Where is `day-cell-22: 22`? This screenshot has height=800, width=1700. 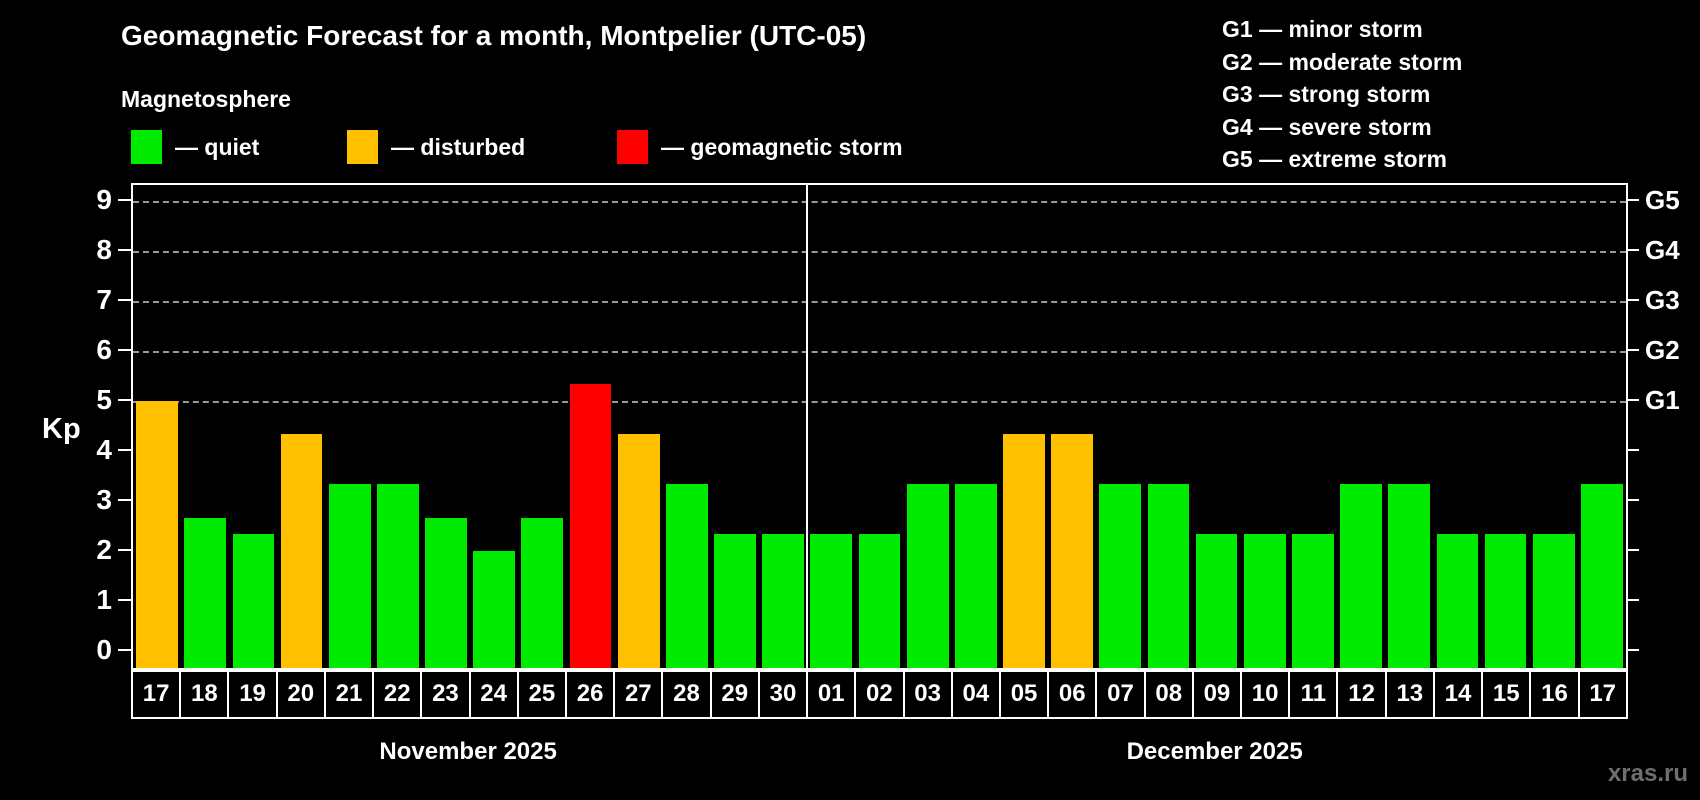
day-cell-22: 22 is located at coordinates (398, 693).